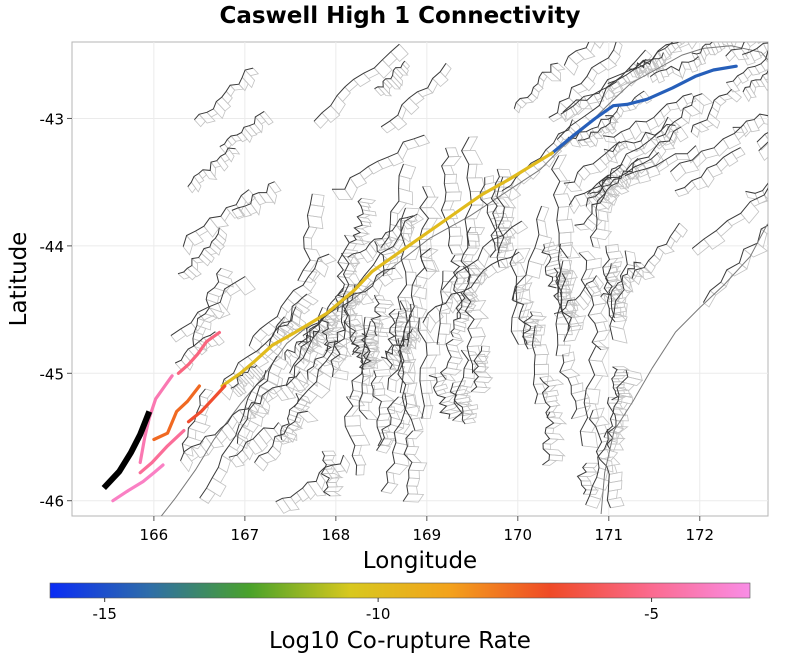 The image size is (800, 663). Describe the element at coordinates (52, 119) in the screenshot. I see `y-tick-label: -43` at that location.